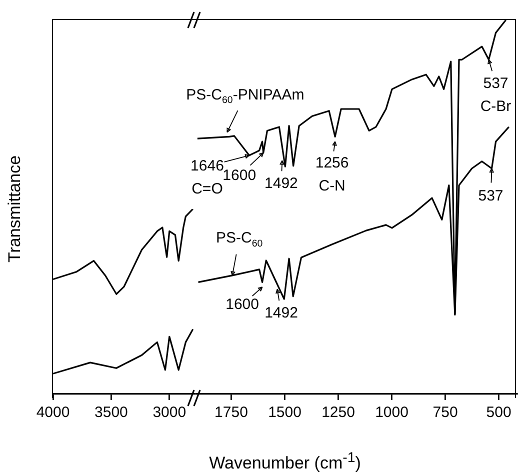  I want to click on x-tick-label: 500, so click(499, 413).